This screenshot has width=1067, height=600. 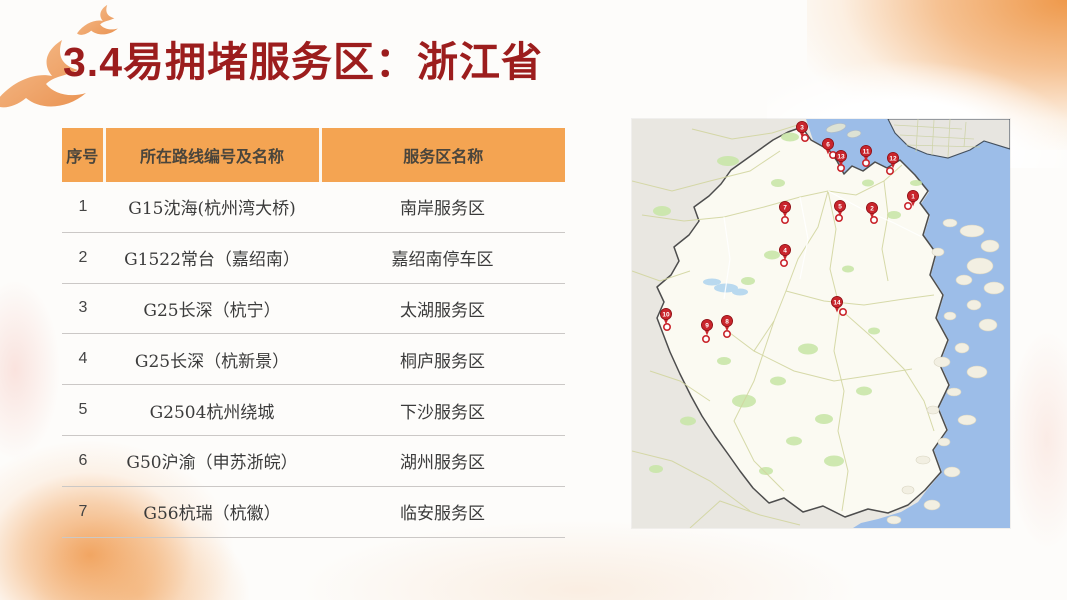 What do you see at coordinates (872, 213) in the screenshot?
I see `map-marker-2: 2` at bounding box center [872, 213].